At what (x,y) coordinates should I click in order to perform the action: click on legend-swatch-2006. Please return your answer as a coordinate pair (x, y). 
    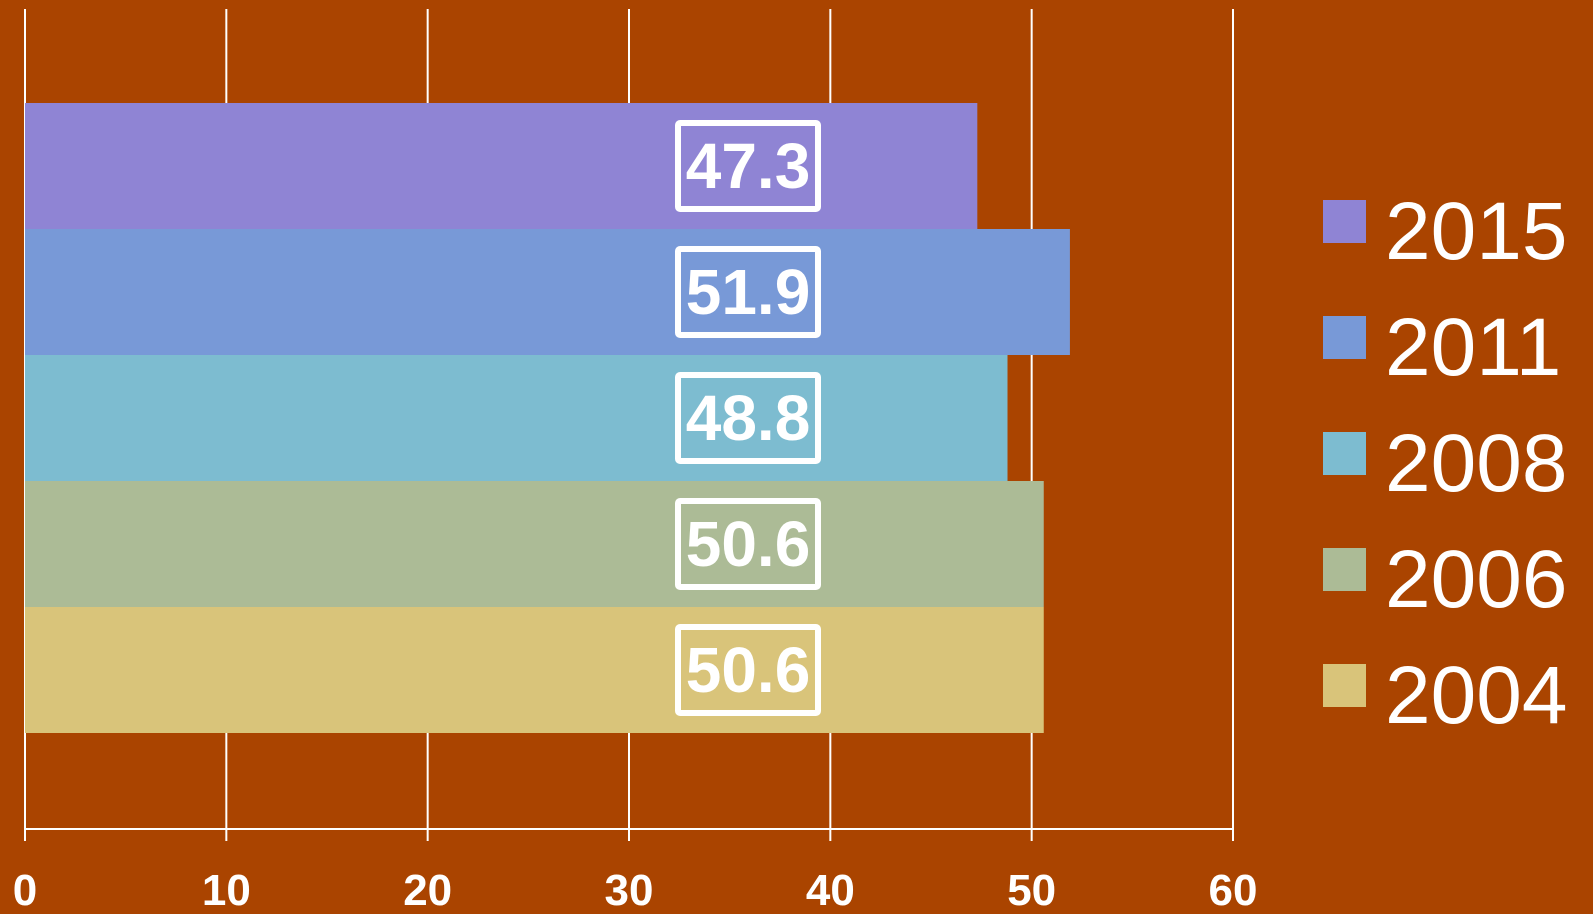
    Looking at the image, I should click on (1344, 569).